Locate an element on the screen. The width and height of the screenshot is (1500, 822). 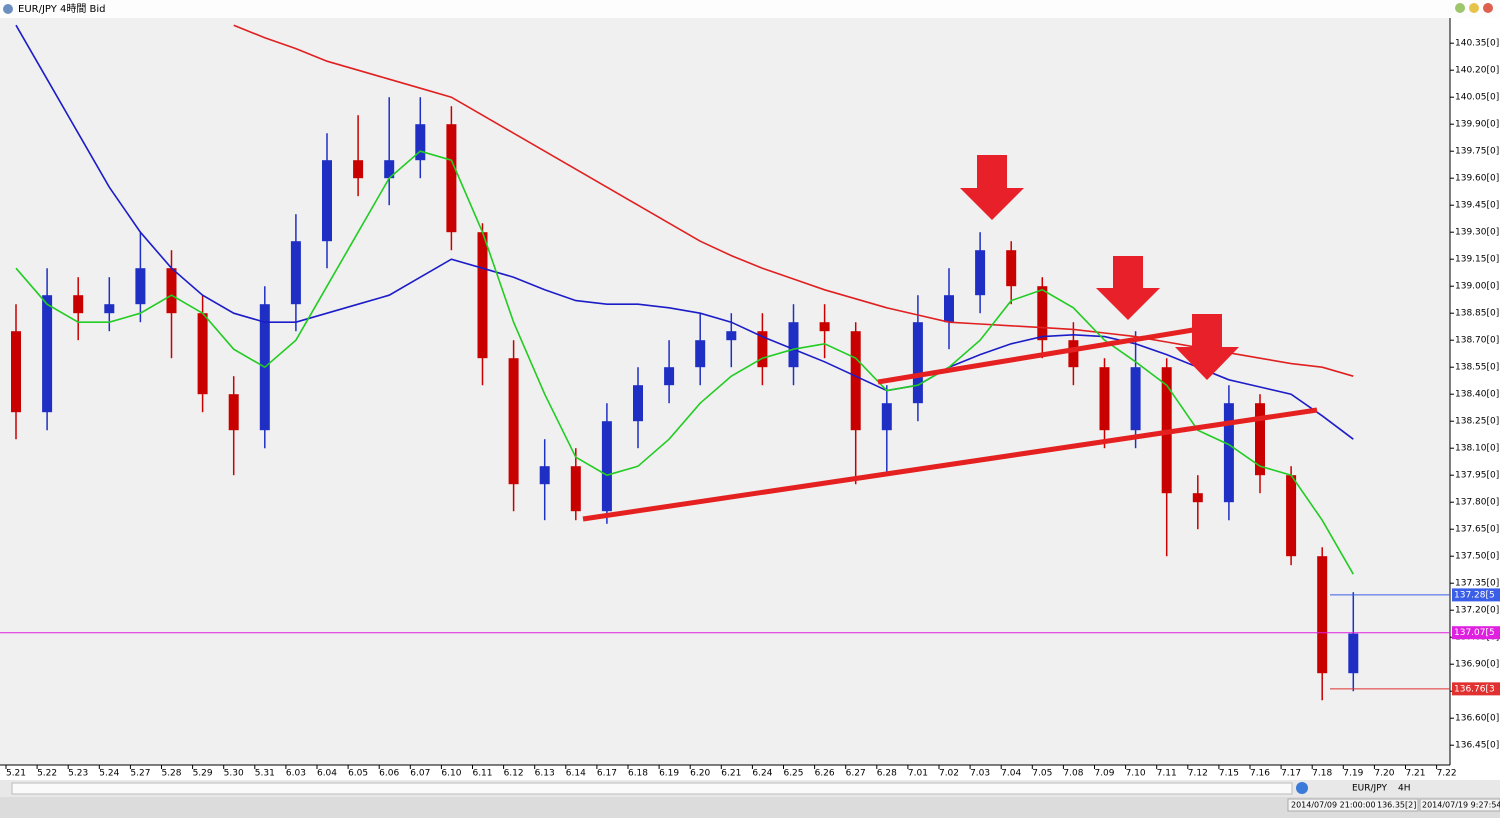
close-button is located at coordinates (1488, 8).